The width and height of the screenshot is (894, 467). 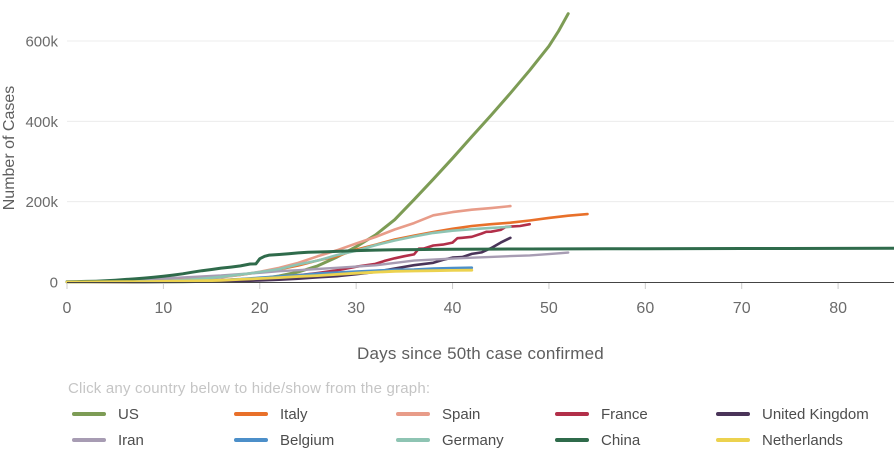 I want to click on legend-swatch-italy, so click(x=251, y=414).